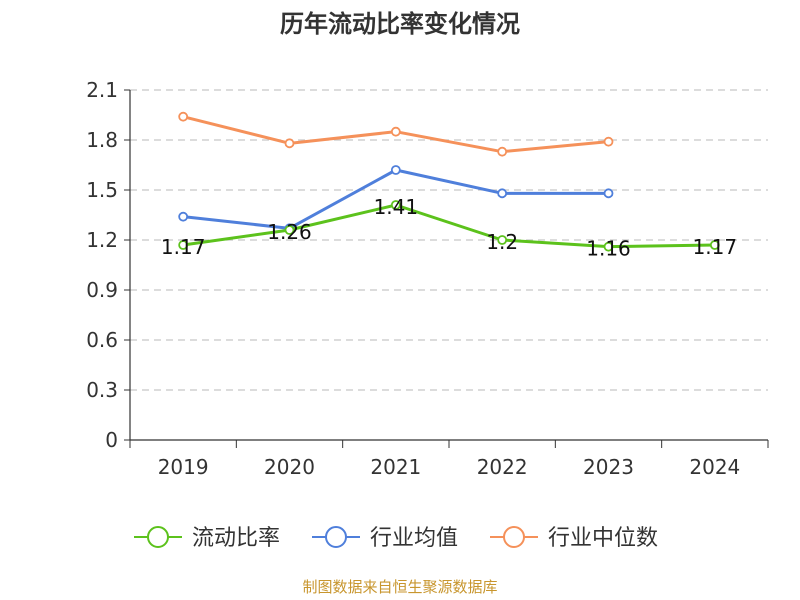  Describe the element at coordinates (608, 467) in the screenshot. I see `x-tick-label: 2023` at that location.